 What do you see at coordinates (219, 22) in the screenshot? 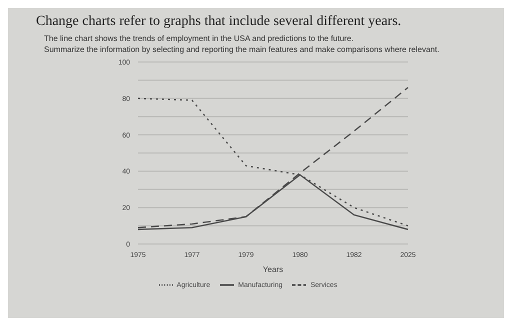
I see `chart-title: Change charts refer to graphs that include several different years.` at bounding box center [219, 22].